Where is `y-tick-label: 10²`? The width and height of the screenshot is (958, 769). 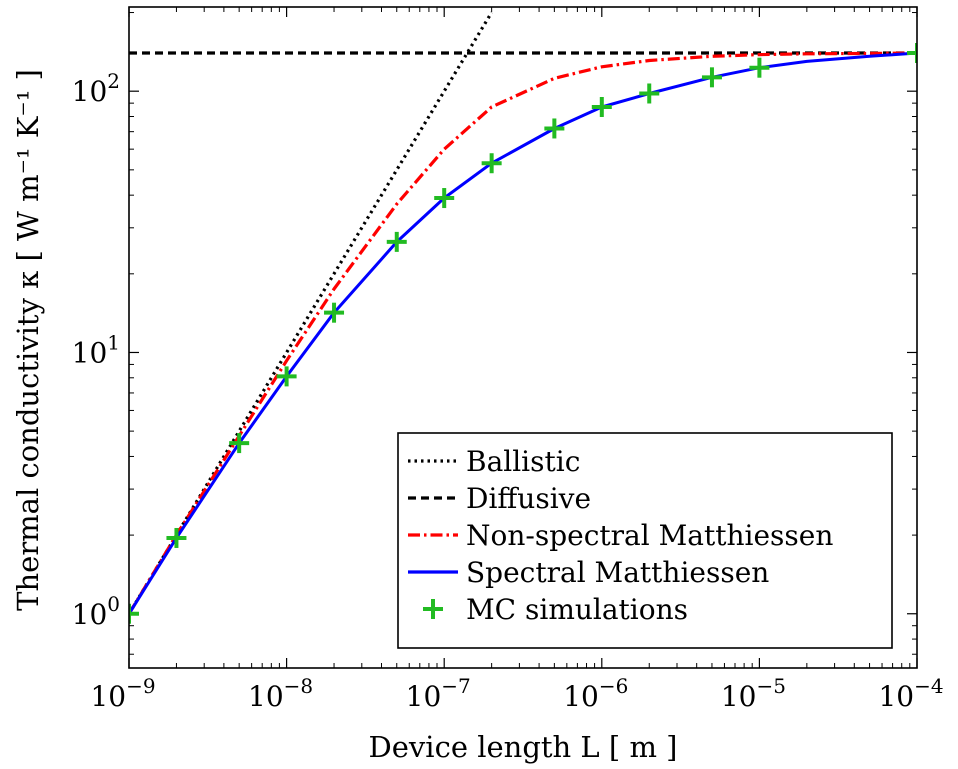 y-tick-label: 10² is located at coordinates (96, 88).